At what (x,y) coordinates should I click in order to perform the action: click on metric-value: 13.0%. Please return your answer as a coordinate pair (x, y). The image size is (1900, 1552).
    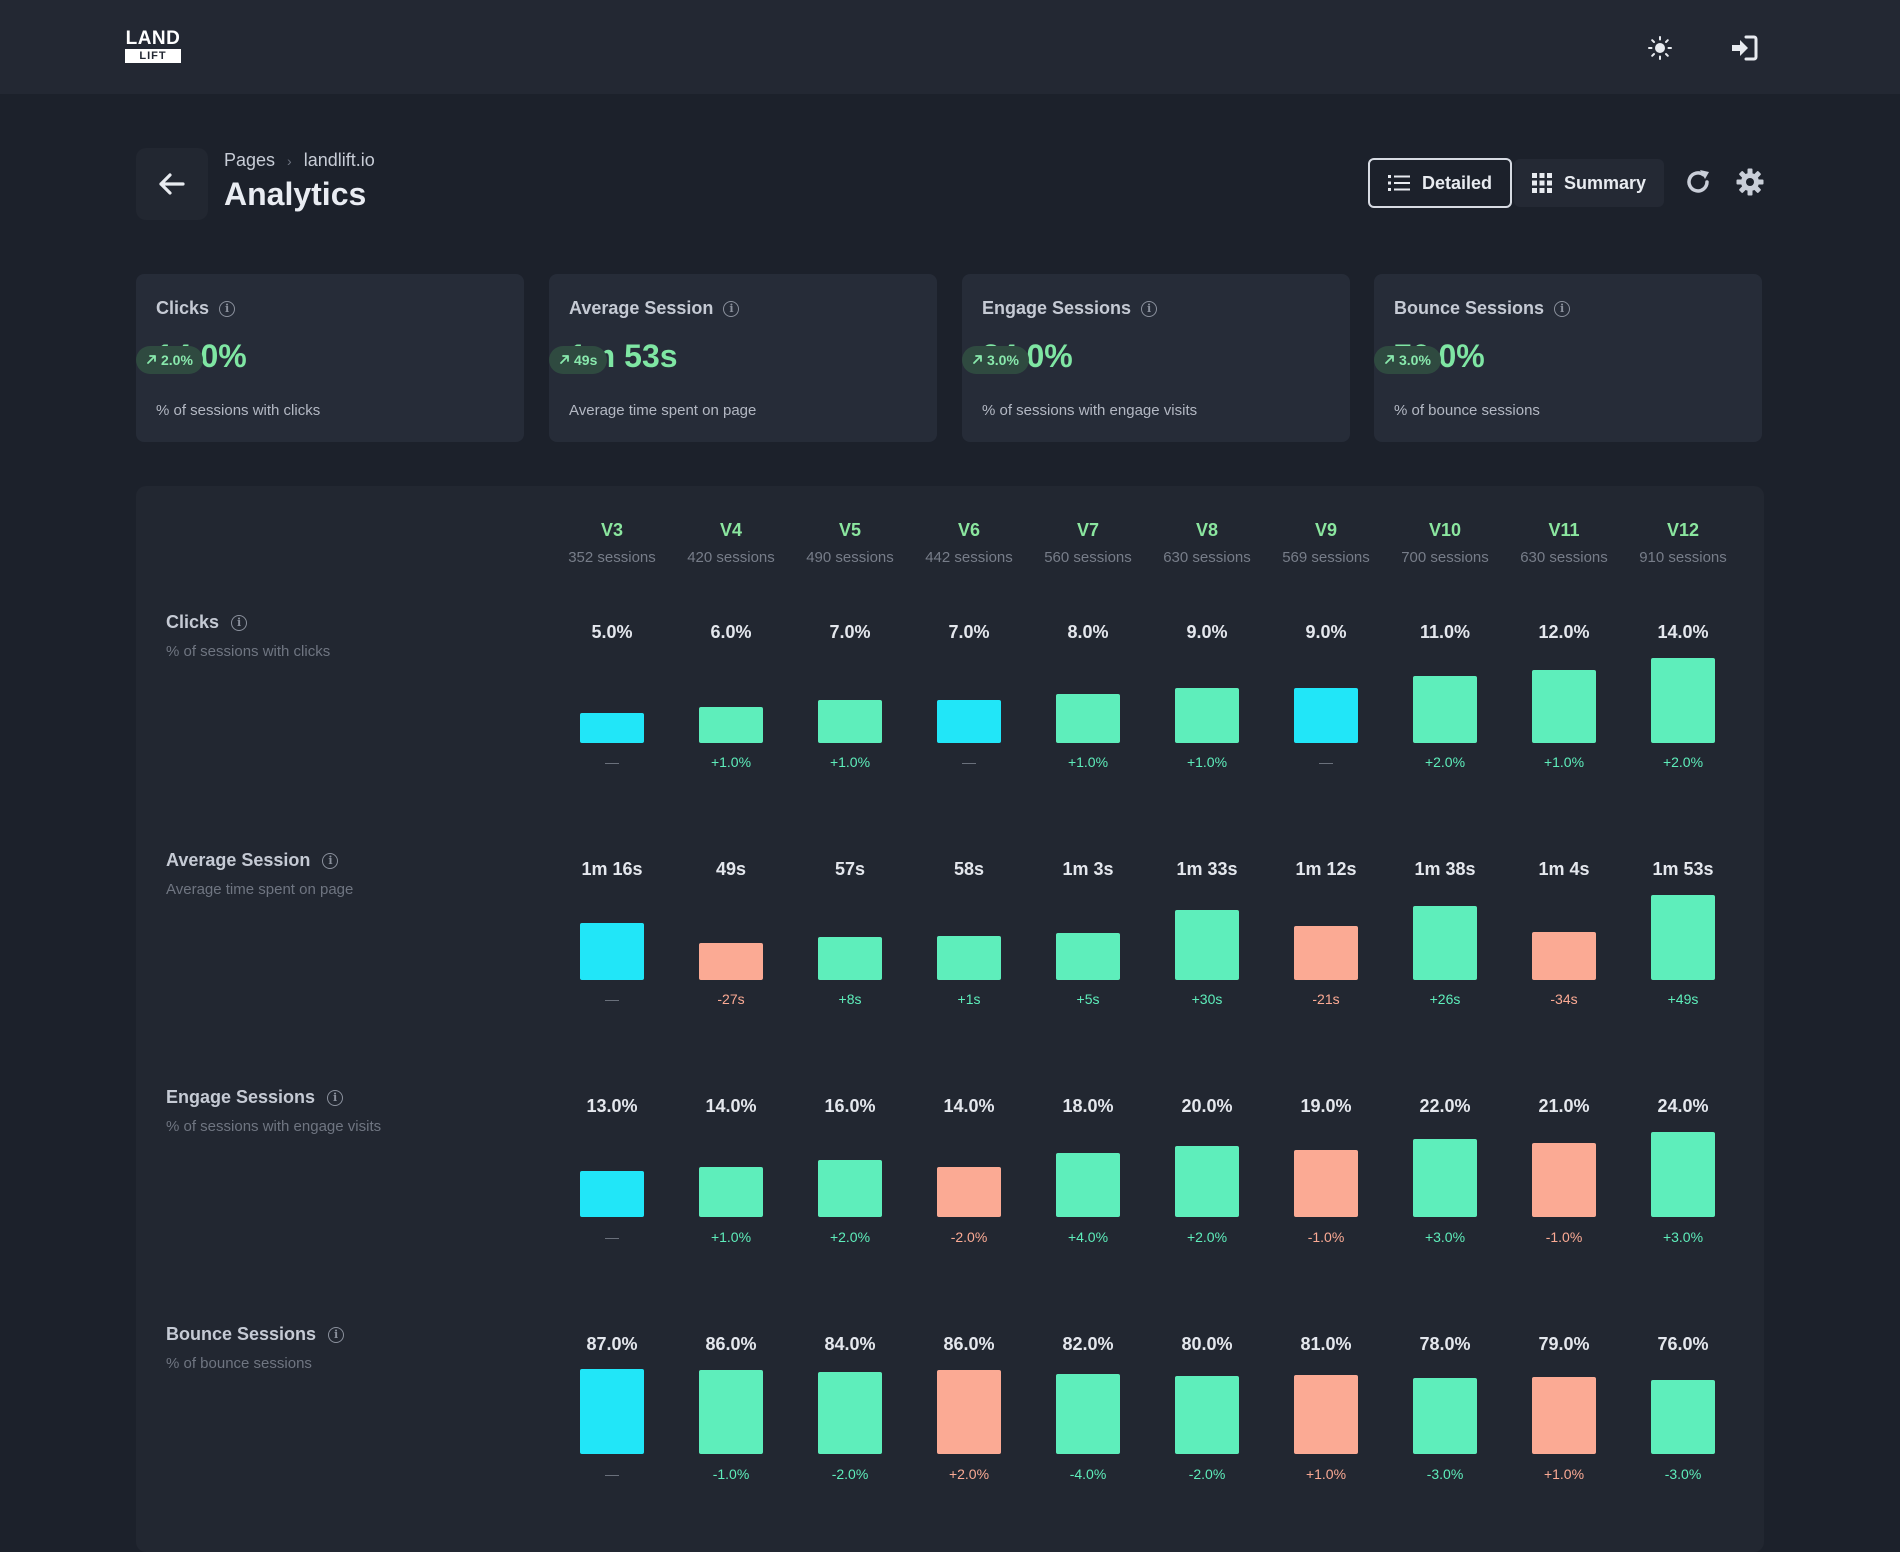
    Looking at the image, I should click on (612, 1106).